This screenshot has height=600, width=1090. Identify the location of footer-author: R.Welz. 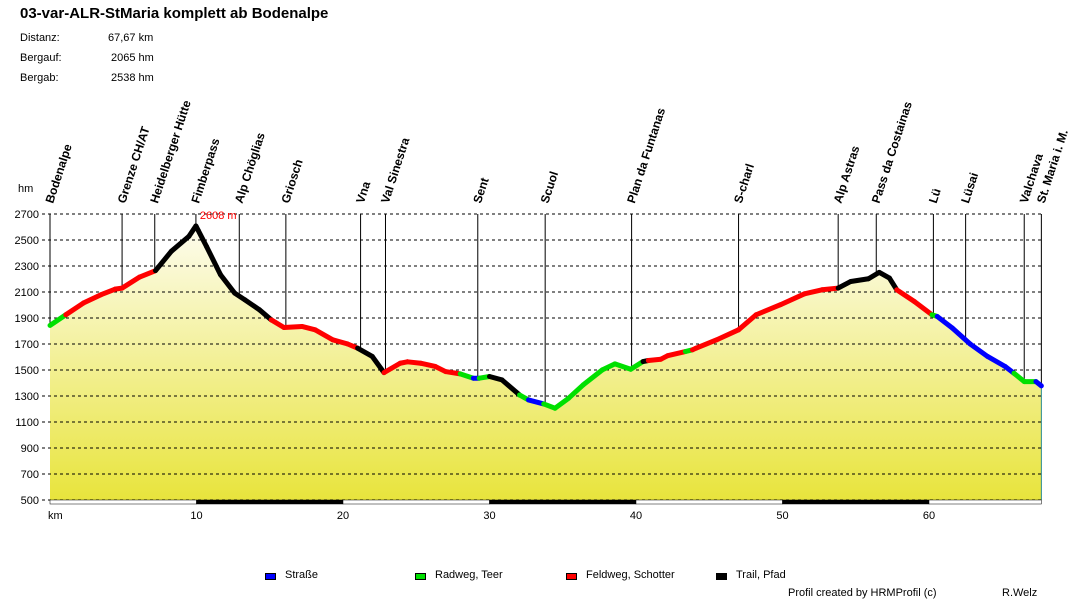
(1020, 593).